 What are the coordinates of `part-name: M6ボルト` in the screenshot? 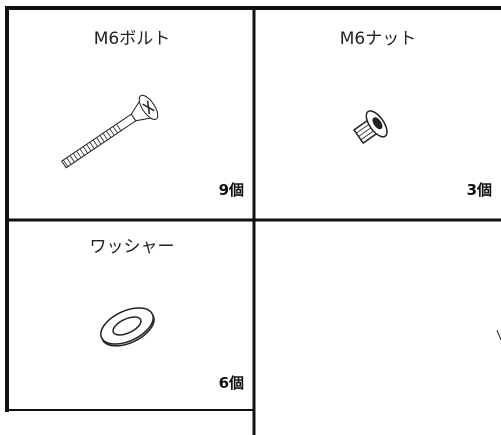 It's located at (132, 39).